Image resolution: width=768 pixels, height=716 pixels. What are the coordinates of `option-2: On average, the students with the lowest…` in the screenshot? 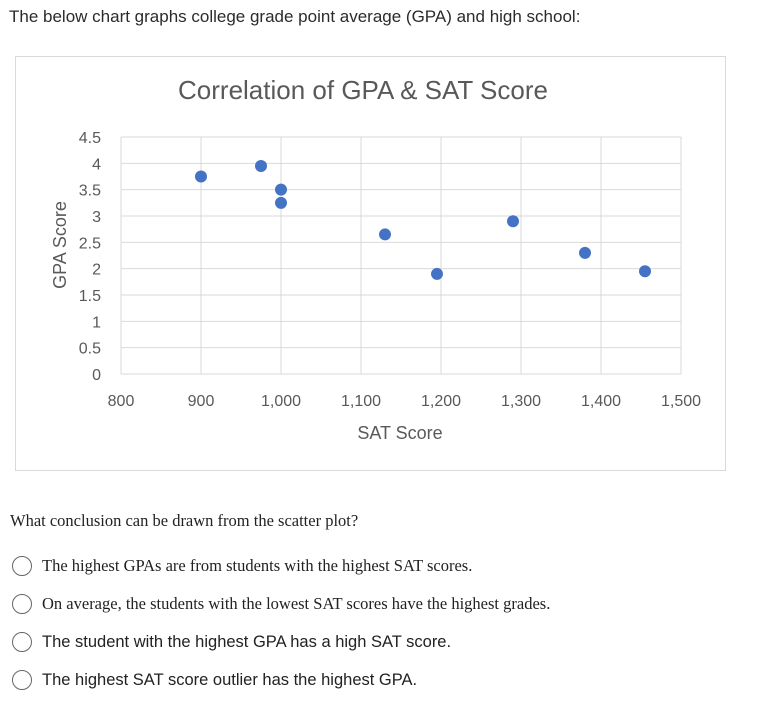 It's located at (281, 604).